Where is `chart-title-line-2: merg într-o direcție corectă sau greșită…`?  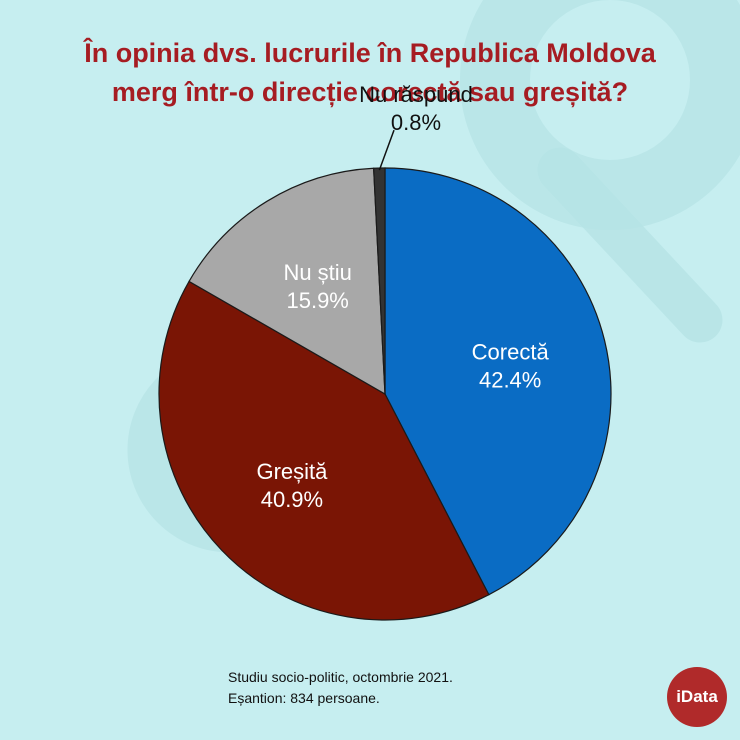 chart-title-line-2: merg într-o direcție corectă sau greșită… is located at coordinates (370, 92).